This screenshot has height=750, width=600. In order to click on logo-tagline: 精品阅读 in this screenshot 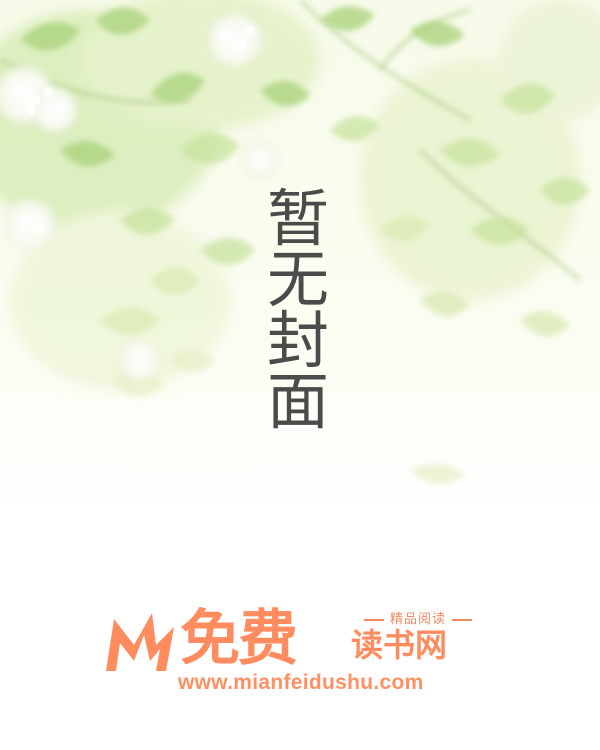, I will do `click(418, 617)`.